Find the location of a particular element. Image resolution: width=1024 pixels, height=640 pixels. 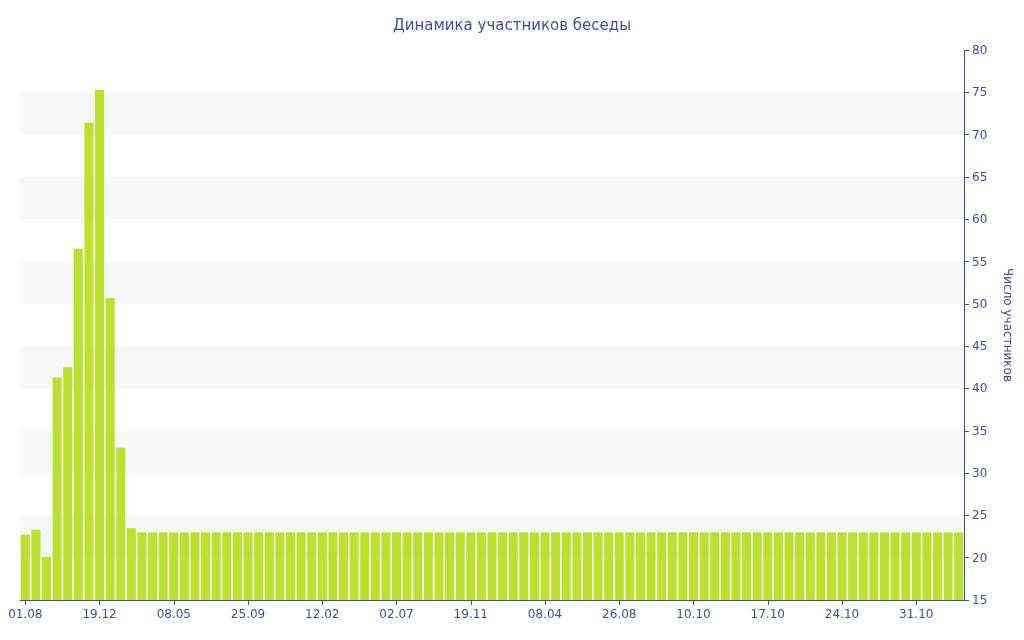

x-tick-label: 31.10 is located at coordinates (916, 614).